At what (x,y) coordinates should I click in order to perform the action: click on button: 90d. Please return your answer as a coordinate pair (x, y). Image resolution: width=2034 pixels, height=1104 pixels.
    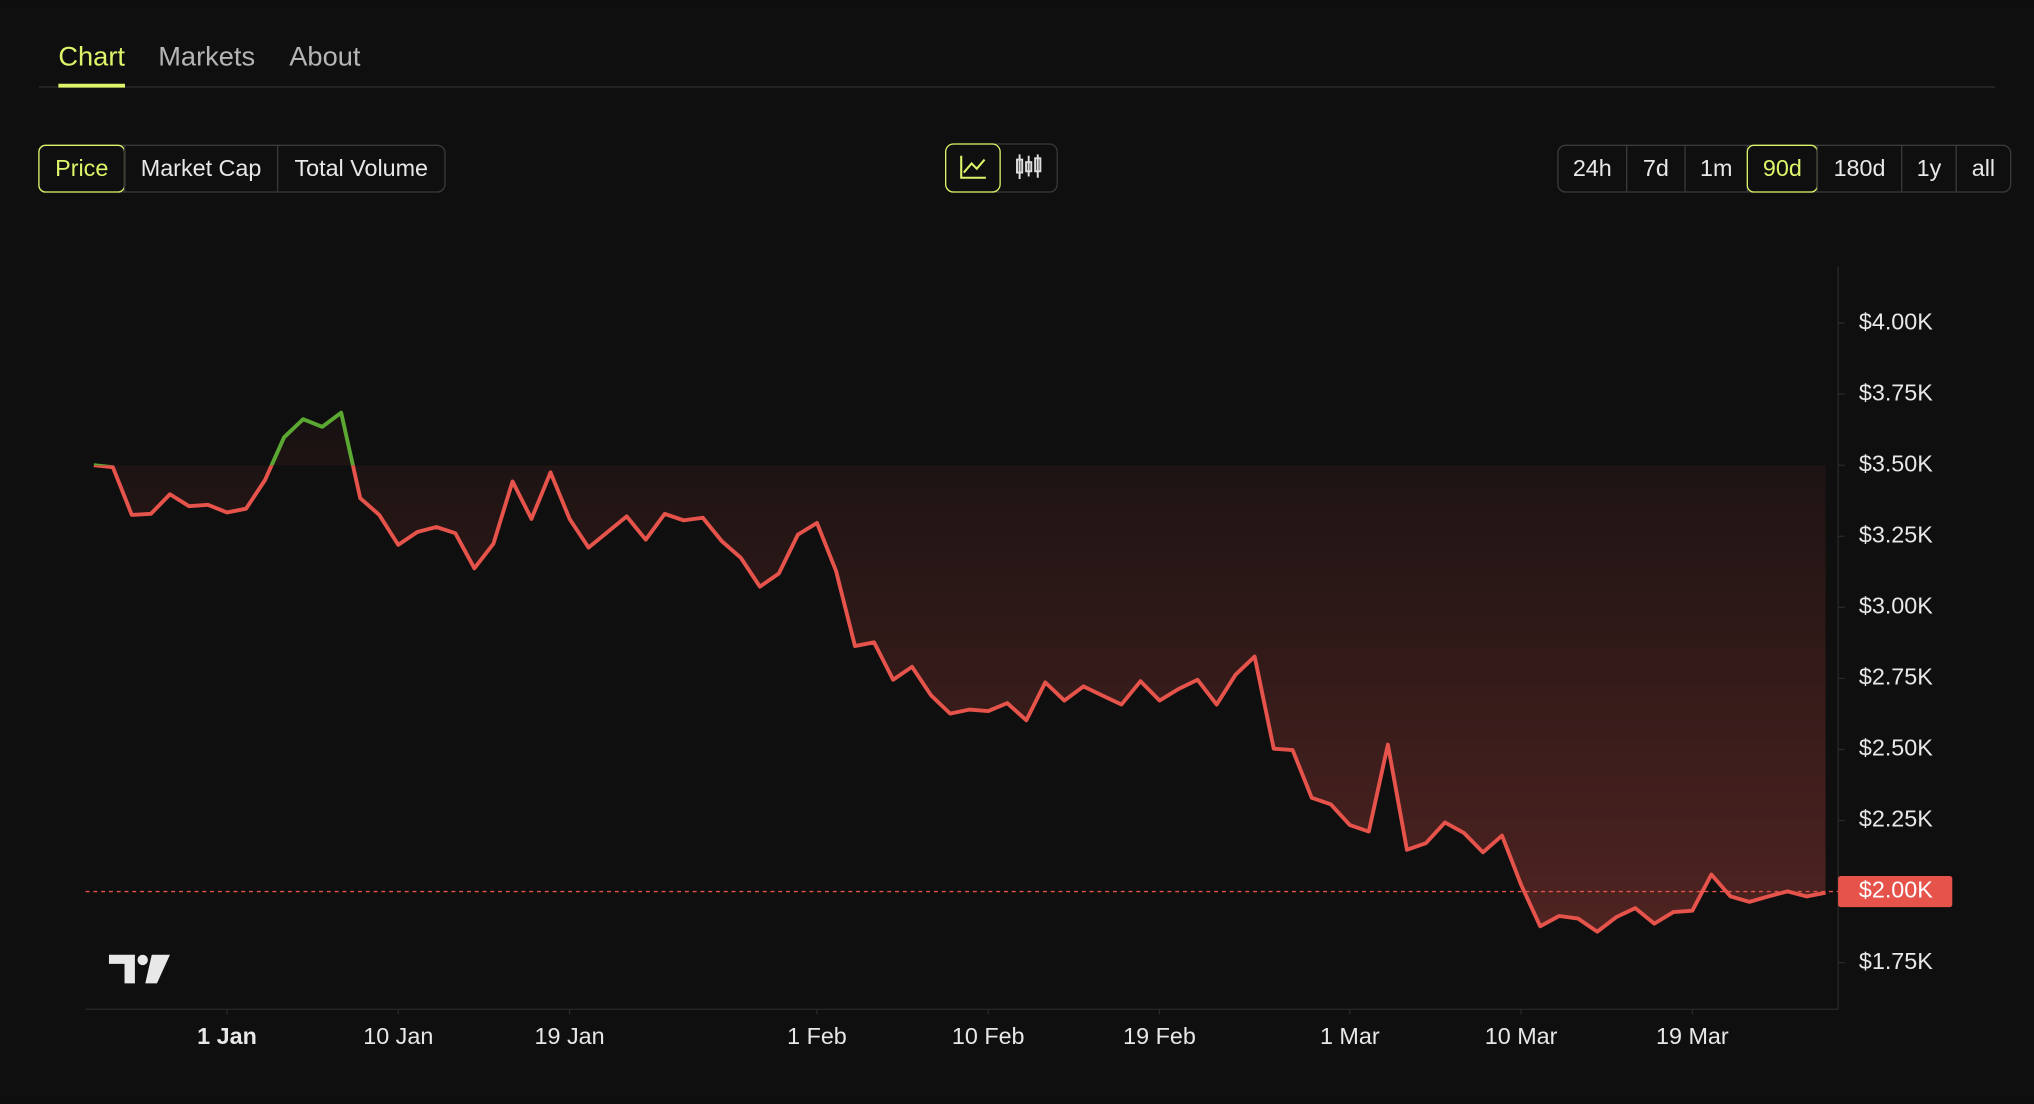
    Looking at the image, I should click on (1782, 168).